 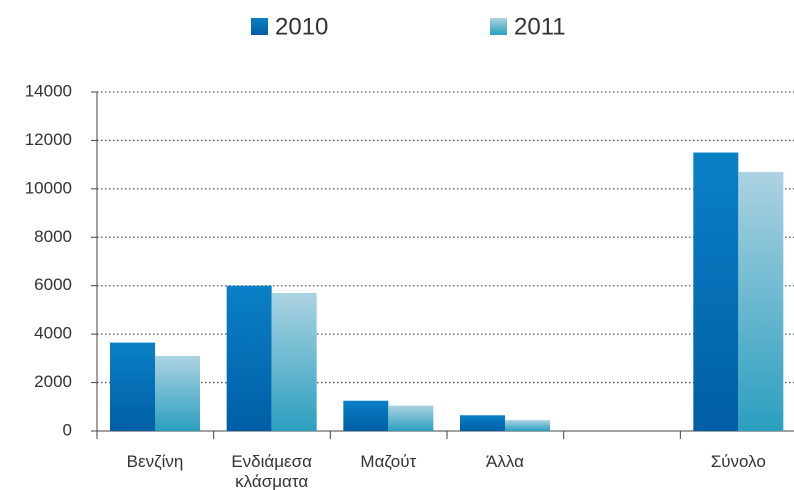 What do you see at coordinates (48, 187) in the screenshot?
I see `y-tick-label: 10000` at bounding box center [48, 187].